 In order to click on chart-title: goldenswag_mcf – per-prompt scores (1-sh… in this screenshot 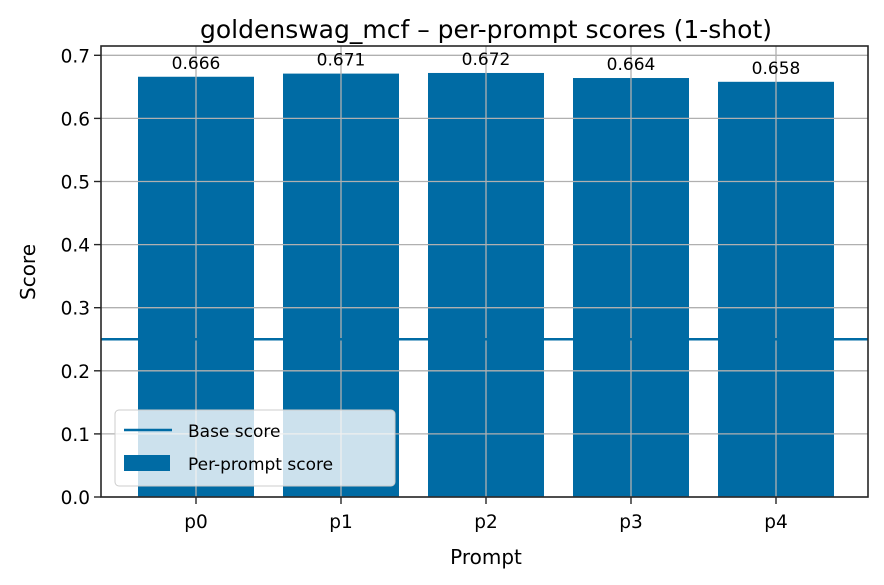, I will do `click(486, 29)`.